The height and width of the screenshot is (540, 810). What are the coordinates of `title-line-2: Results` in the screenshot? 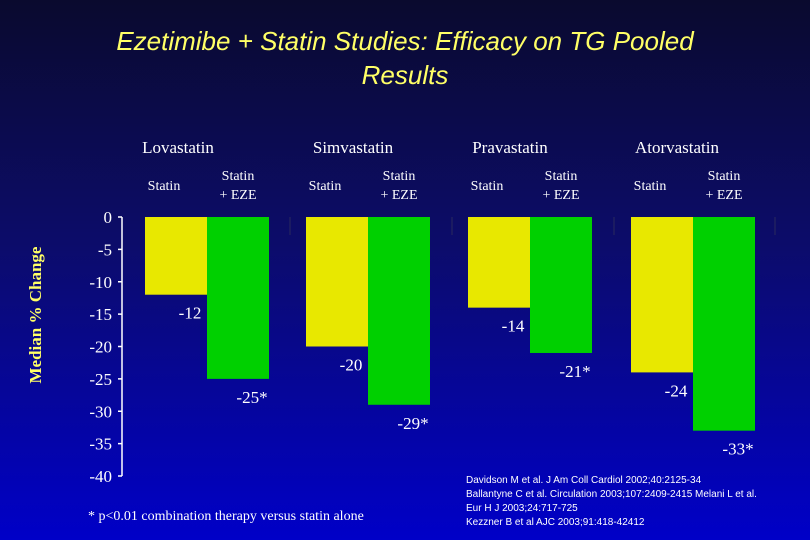 It's located at (405, 75).